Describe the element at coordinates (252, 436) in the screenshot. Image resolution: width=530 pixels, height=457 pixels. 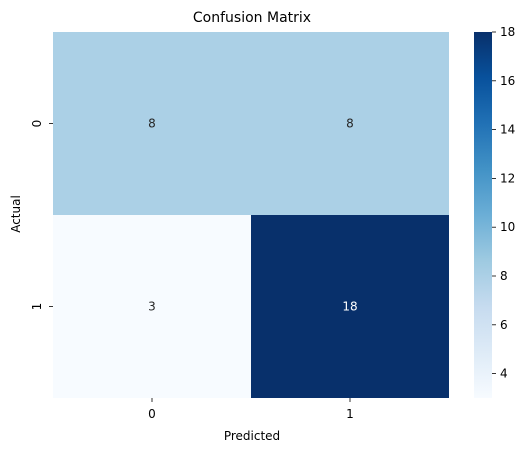
I see `x-axis-label: Predicted` at that location.